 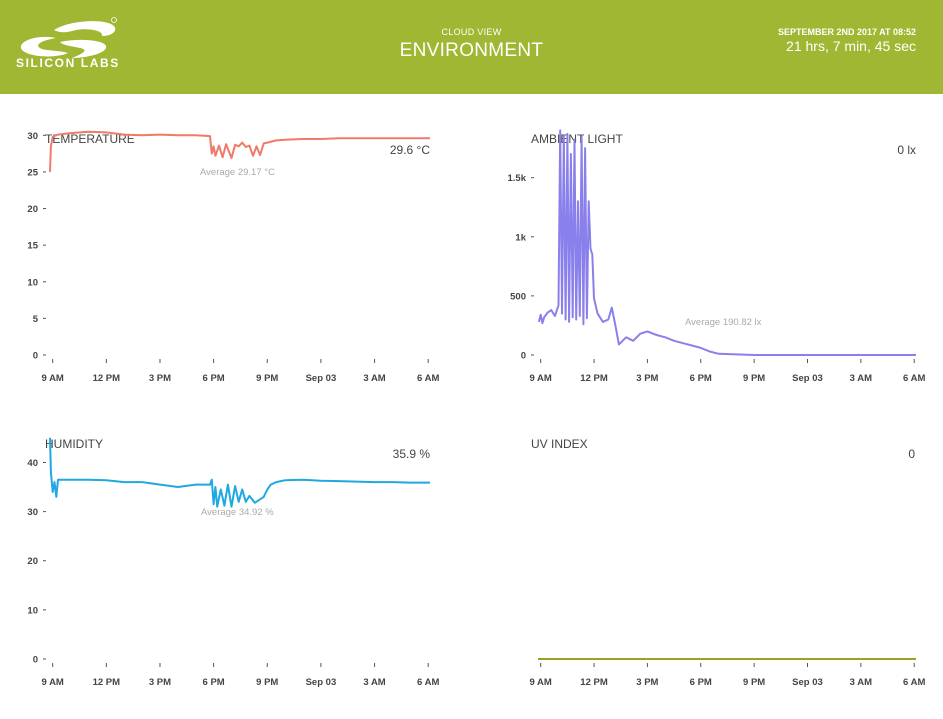 What do you see at coordinates (723, 322) in the screenshot?
I see `average-label: Average 190.82 lx` at bounding box center [723, 322].